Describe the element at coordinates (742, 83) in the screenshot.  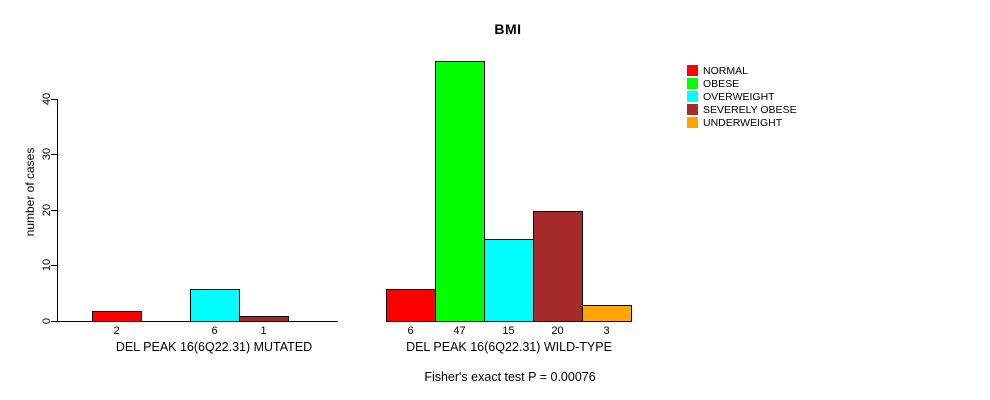
I see `legend-item: OBESE` at that location.